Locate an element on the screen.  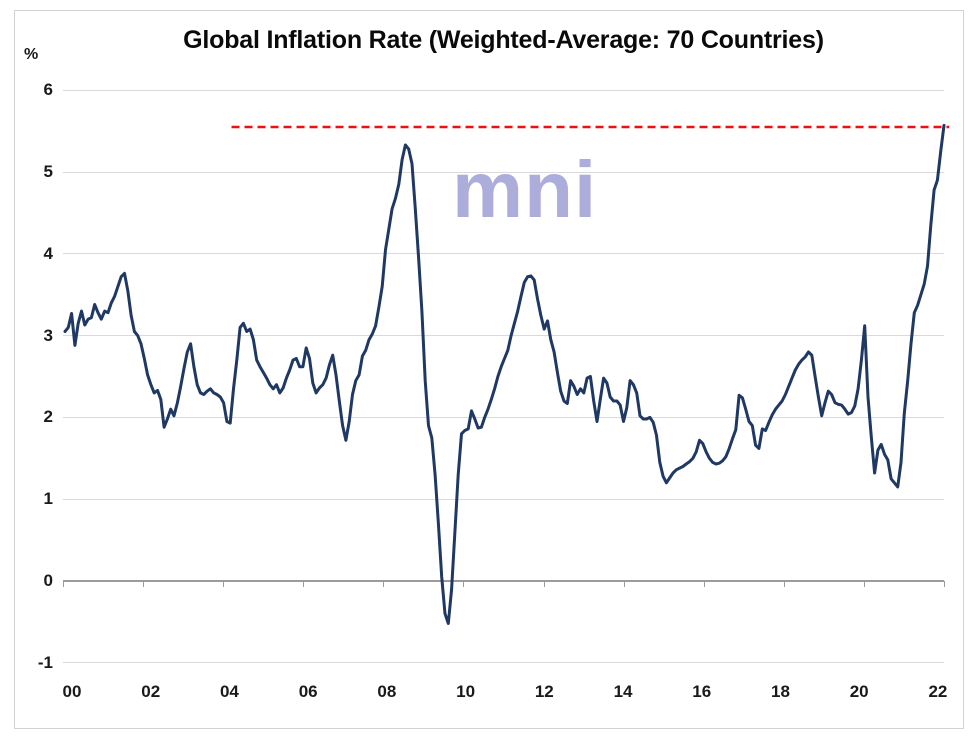
y-axis-unit-label: % is located at coordinates (31, 54).